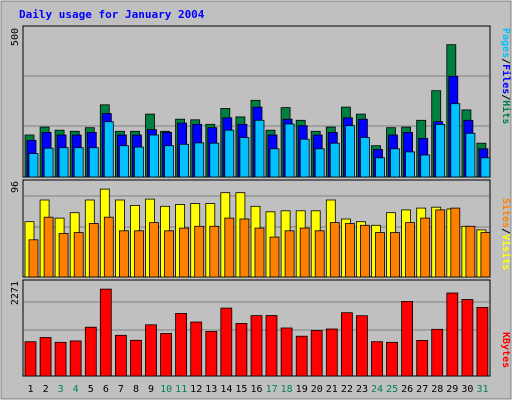 The width and height of the screenshot is (512, 400). Describe the element at coordinates (467, 389) in the screenshot. I see `x-tick-label-30: 30` at that location.